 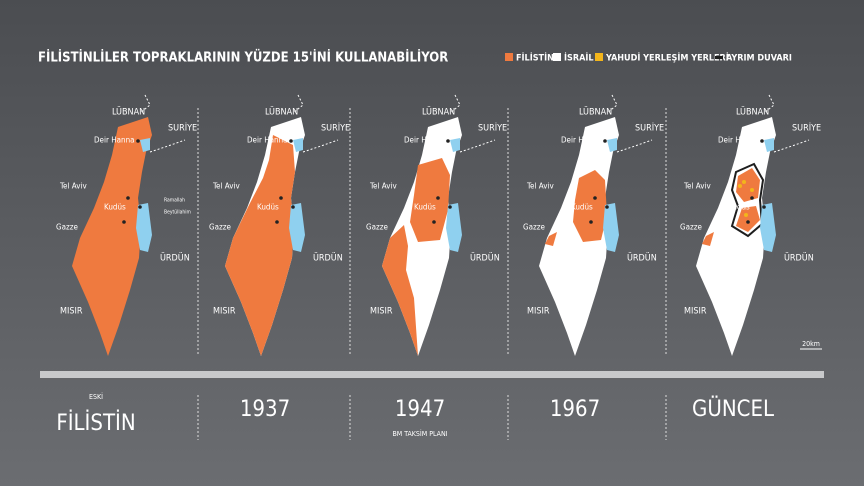 I want to click on era-year: GÜNCEL, so click(x=733, y=409).